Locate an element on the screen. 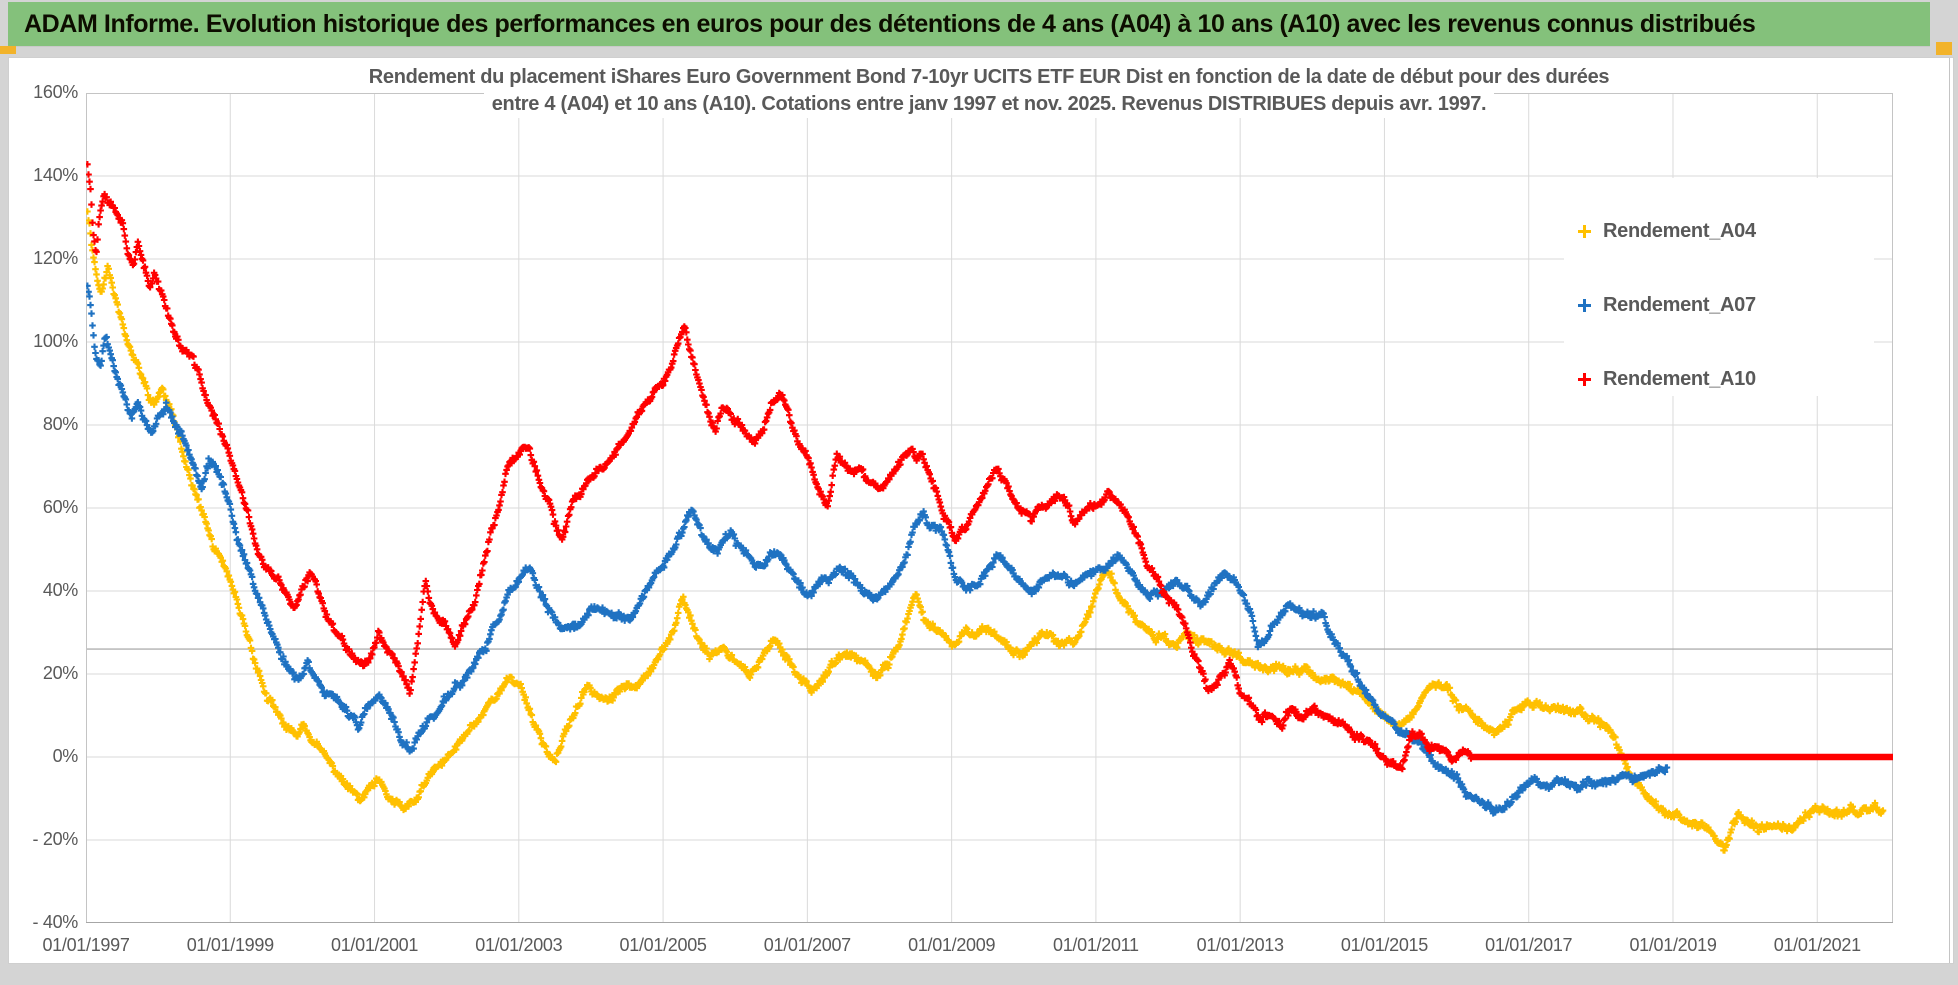 The width and height of the screenshot is (1958, 985). y-axis-tick-label: - 40% is located at coordinates (55, 922).